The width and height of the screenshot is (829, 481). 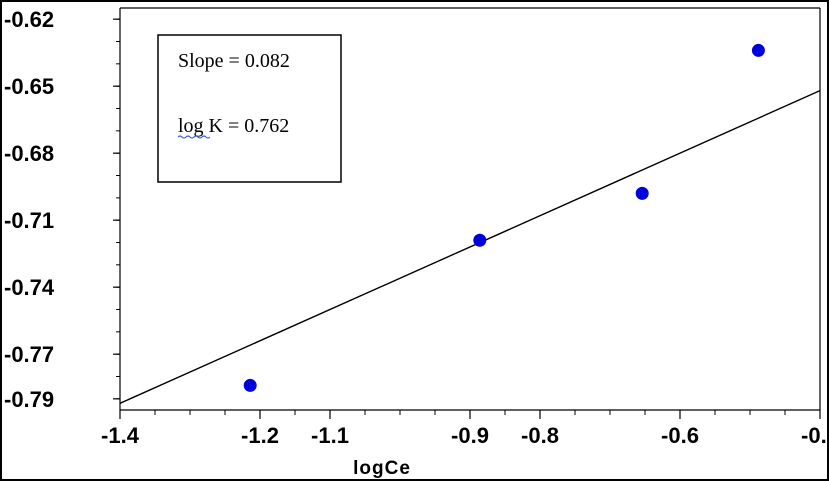 I want to click on x-axis-ticks: -1.4 -1.2 -1.1 -0.9 -0.8 -0.6 -0.4, so click(x=465, y=429).